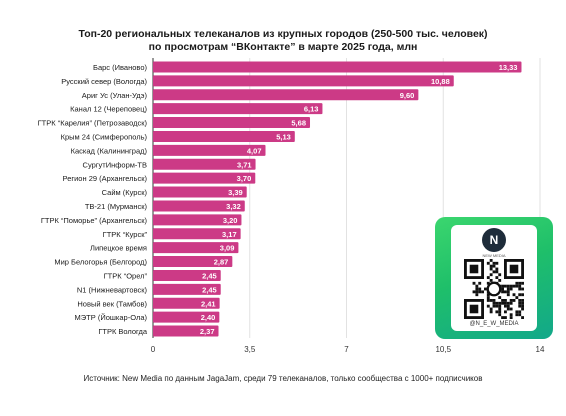 This screenshot has height=416, width=566. What do you see at coordinates (105, 178) in the screenshot?
I see `category-label: Регион 29 (Архангельск)` at bounding box center [105, 178].